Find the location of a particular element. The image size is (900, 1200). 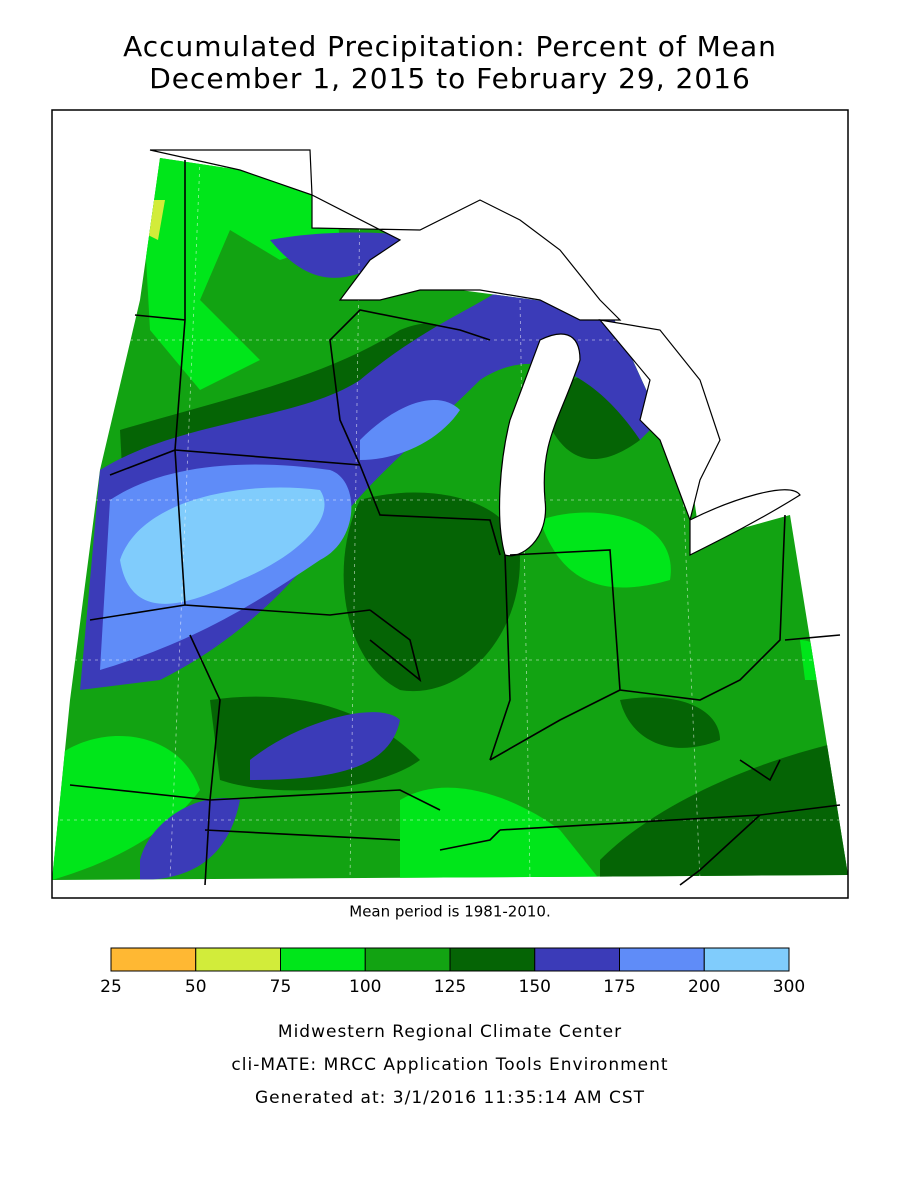

legend-label: 150 is located at coordinates (535, 987).